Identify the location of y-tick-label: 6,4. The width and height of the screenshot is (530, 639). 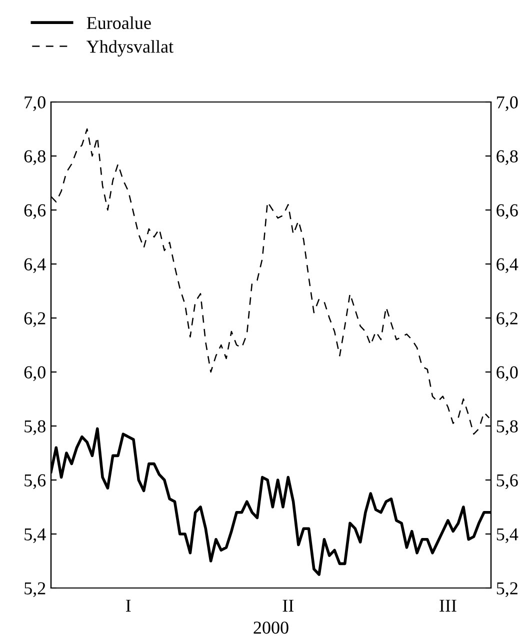
(35, 266).